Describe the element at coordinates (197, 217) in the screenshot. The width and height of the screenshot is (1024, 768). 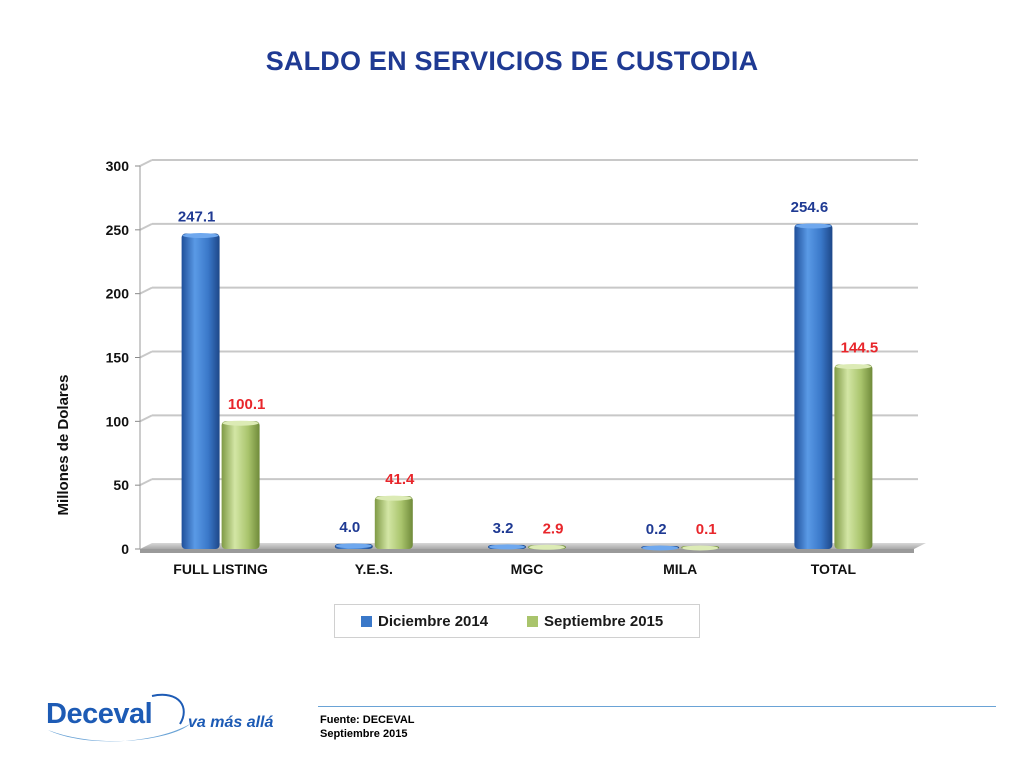
I see `data-label: 247.1` at that location.